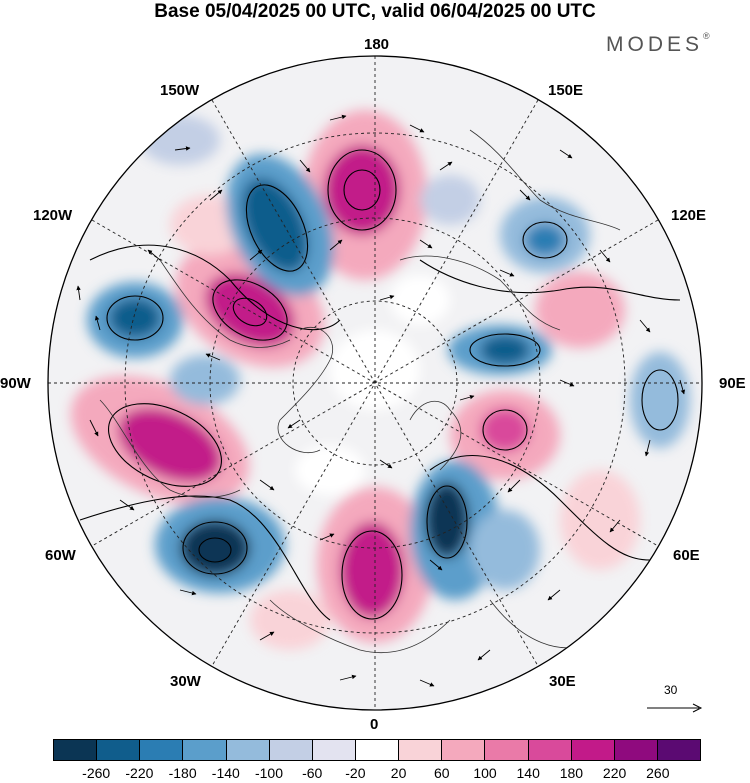 The height and width of the screenshot is (783, 750). I want to click on colorbar-tick-label: 60, so click(442, 773).